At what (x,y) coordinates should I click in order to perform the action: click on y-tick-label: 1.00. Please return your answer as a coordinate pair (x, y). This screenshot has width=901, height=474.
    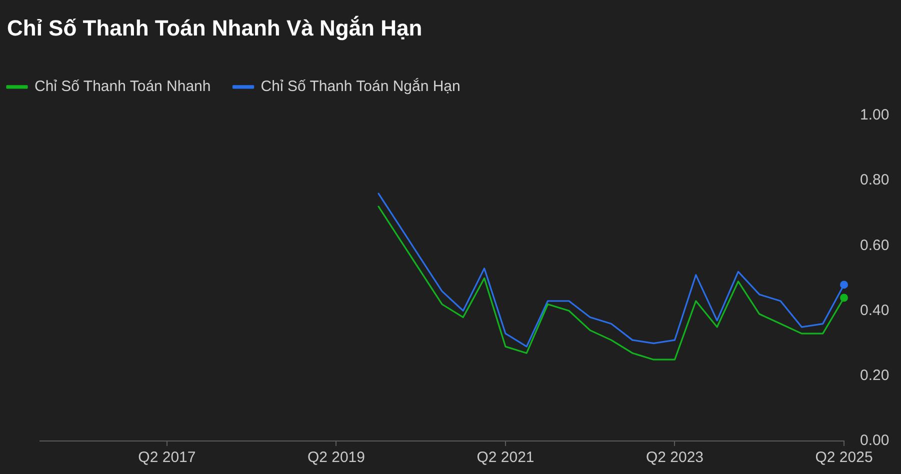
    Looking at the image, I should click on (875, 115).